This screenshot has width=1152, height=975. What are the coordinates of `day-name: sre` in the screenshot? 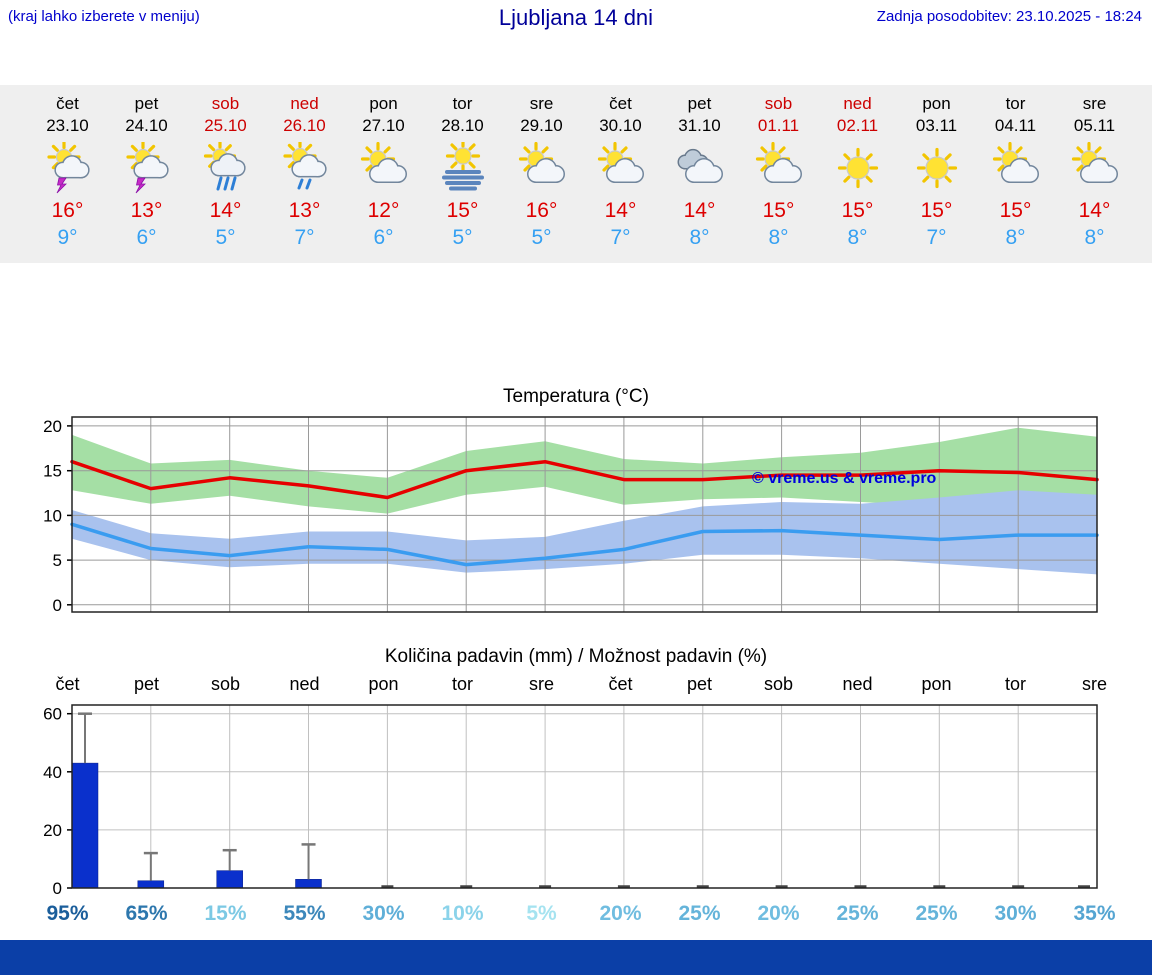 It's located at (1094, 103).